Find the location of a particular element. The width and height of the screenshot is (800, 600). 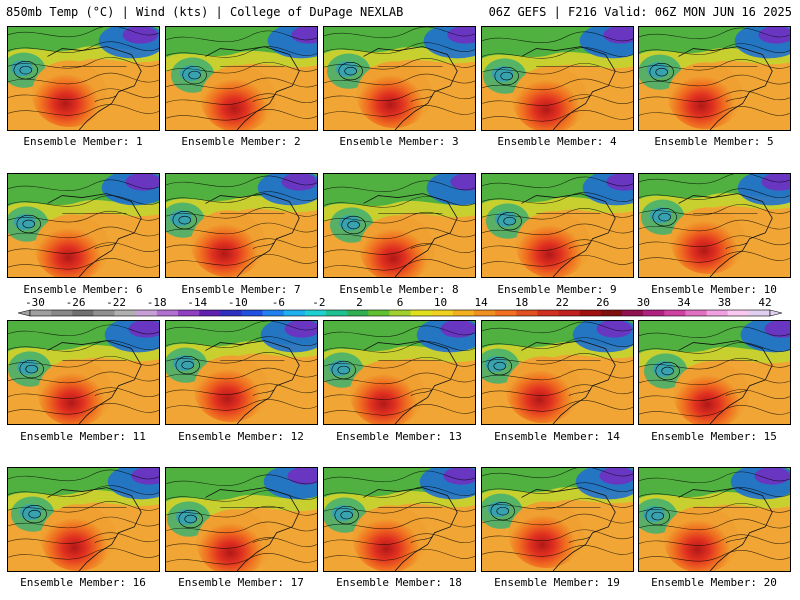

ensemble-member-label: Ensemble Member: 10 is located at coordinates (714, 289).